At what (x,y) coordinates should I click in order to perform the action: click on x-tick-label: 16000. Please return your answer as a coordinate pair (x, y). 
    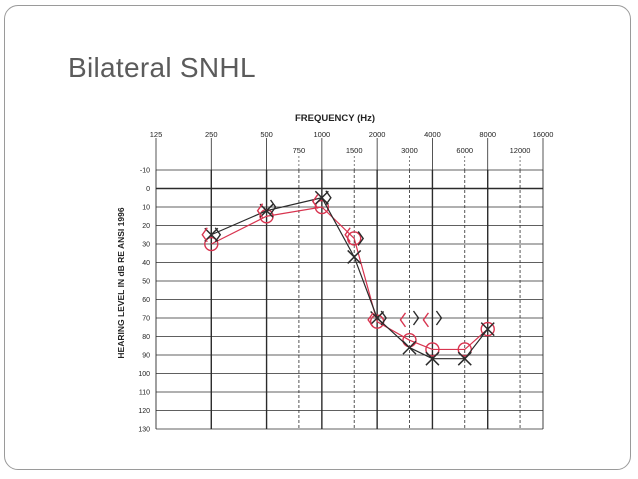
    Looking at the image, I should click on (543, 134).